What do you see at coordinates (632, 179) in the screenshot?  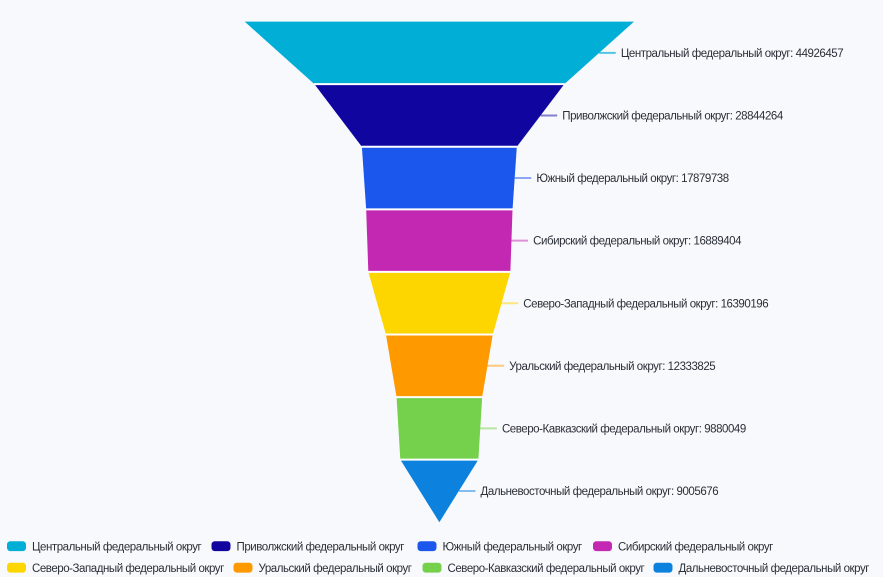 I see `svg-text:Южный федеральный округ: 17879: Южный федеральный округ: 17879738` at bounding box center [632, 179].